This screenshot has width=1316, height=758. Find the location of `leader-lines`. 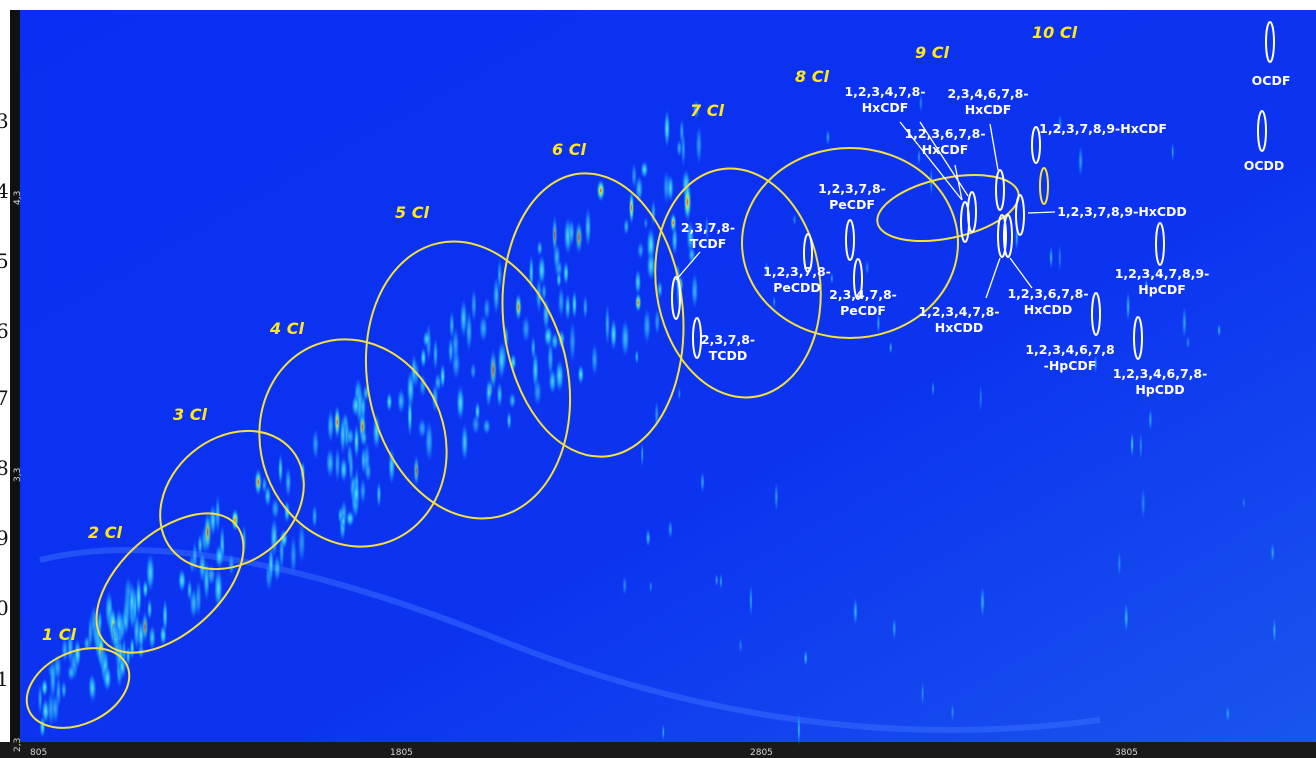

leader-lines is located at coordinates (865, 210).